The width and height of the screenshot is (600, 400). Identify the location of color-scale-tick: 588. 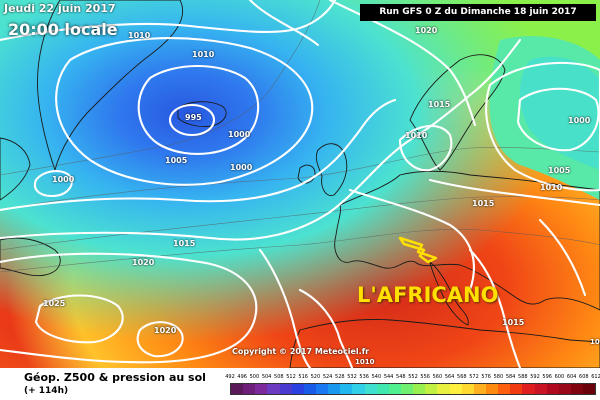
(523, 377).